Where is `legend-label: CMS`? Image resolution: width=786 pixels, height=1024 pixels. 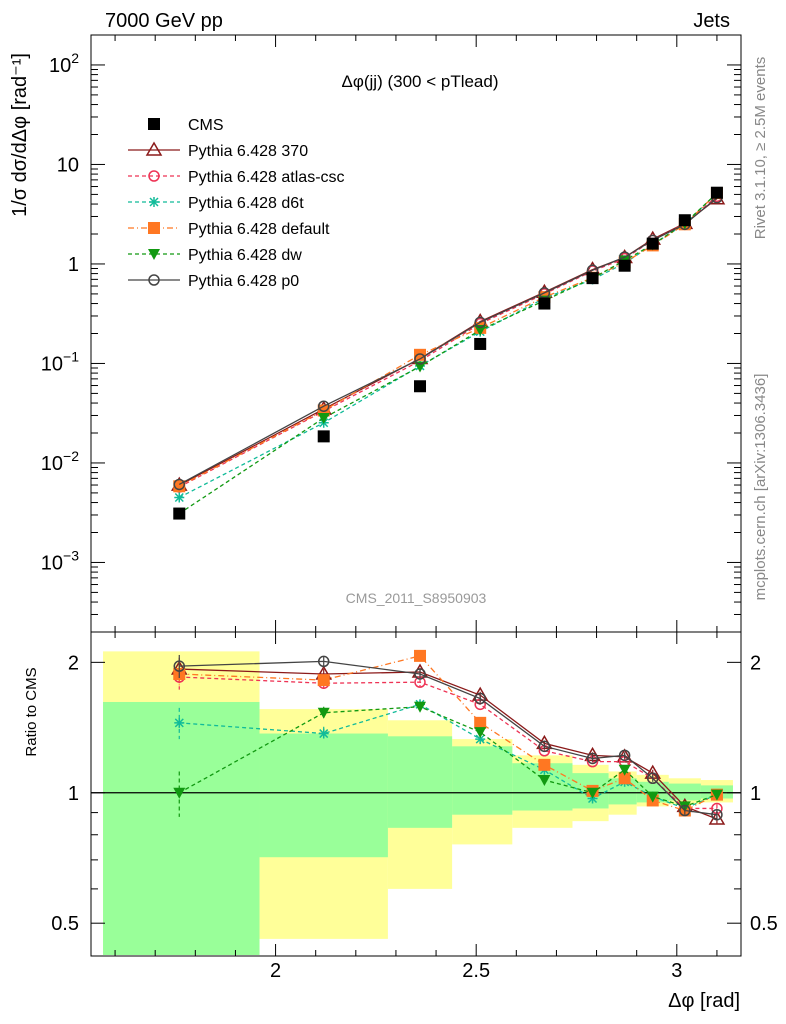 legend-label: CMS is located at coordinates (206, 125).